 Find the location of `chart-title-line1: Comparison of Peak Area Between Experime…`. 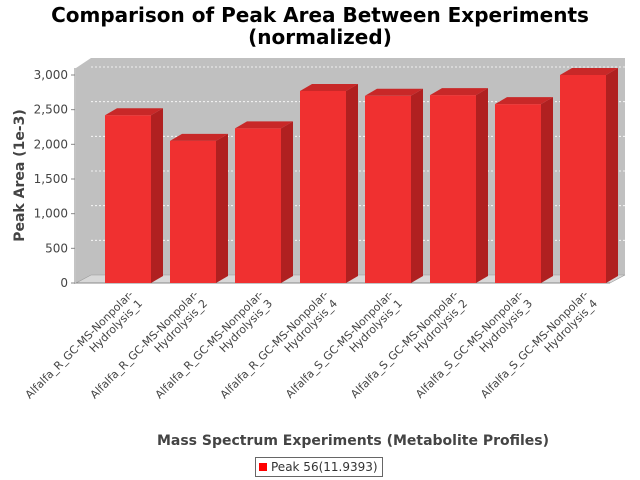

chart-title-line1: Comparison of Peak Area Between Experime… is located at coordinates (320, 15).